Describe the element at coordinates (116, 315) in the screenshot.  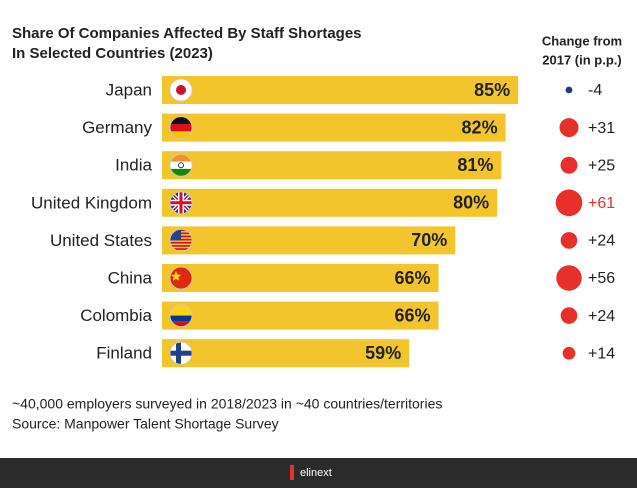
I see `category-label: Colombia` at that location.